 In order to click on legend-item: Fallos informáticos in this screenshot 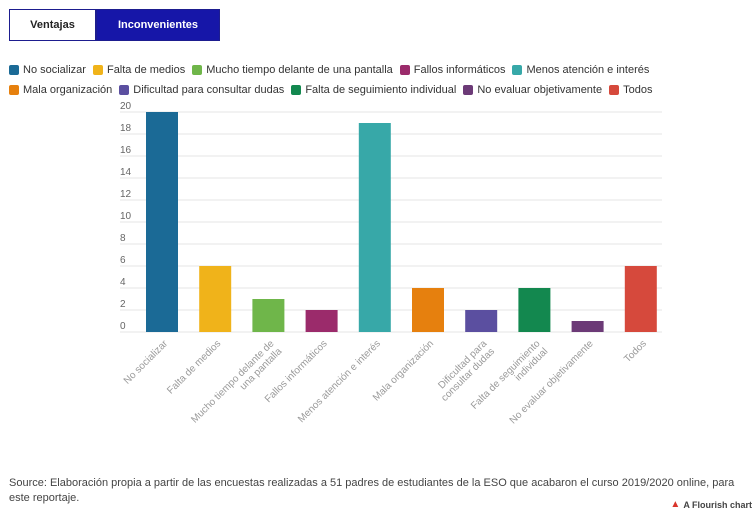, I will do `click(452, 70)`.